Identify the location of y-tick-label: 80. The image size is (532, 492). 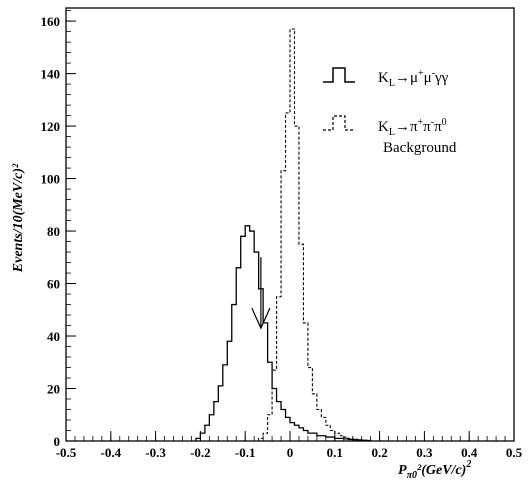
(53, 231).